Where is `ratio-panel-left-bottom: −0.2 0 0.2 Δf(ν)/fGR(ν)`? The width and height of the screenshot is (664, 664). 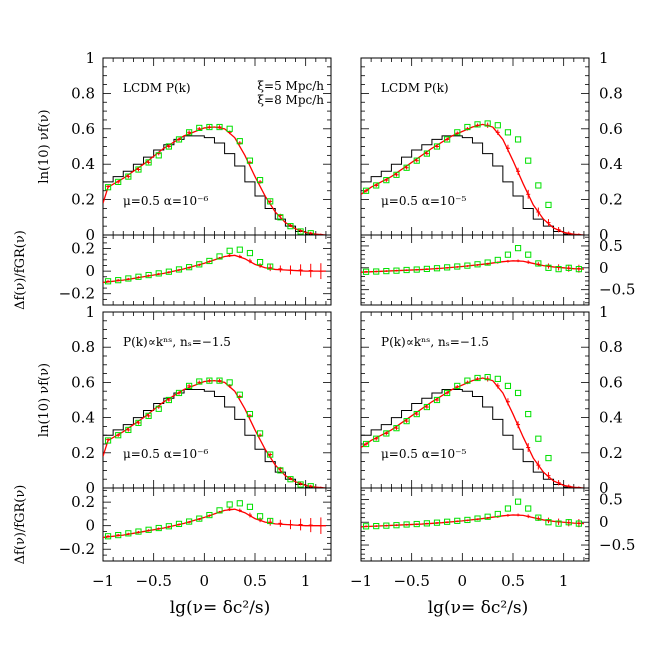
ratio-panel-left-bottom: −0.2 0 0.2 Δf(ν)/fGR(ν) is located at coordinates (172, 525).